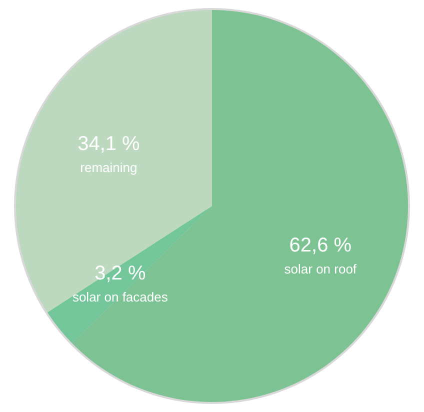 This screenshot has width=424, height=412. Describe the element at coordinates (120, 296) in the screenshot. I see `slice-label: solar on facades` at that location.